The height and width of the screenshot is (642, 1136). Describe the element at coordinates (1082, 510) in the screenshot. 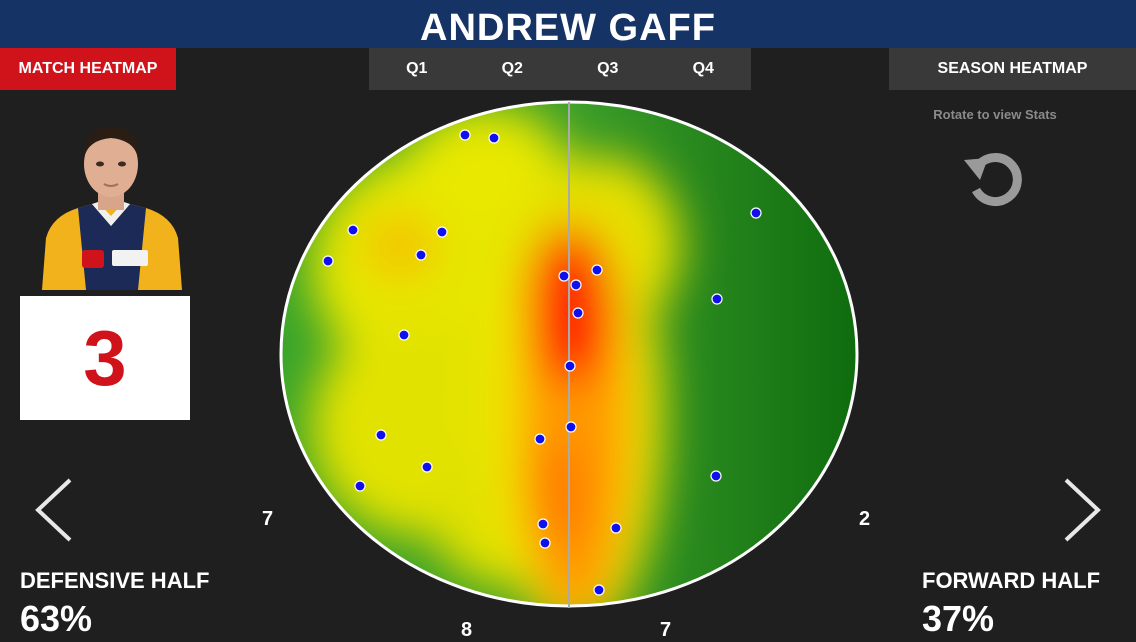

I see `chevron-right-icon` at that location.